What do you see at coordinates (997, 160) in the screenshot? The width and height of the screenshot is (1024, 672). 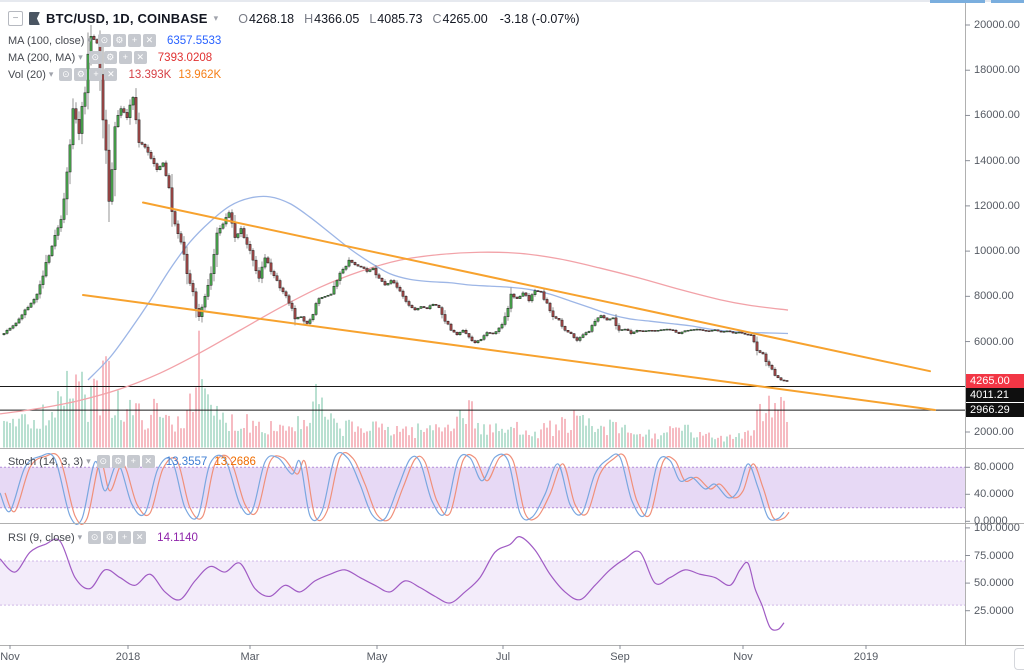 I see `price-tick: 14000.00` at bounding box center [997, 160].